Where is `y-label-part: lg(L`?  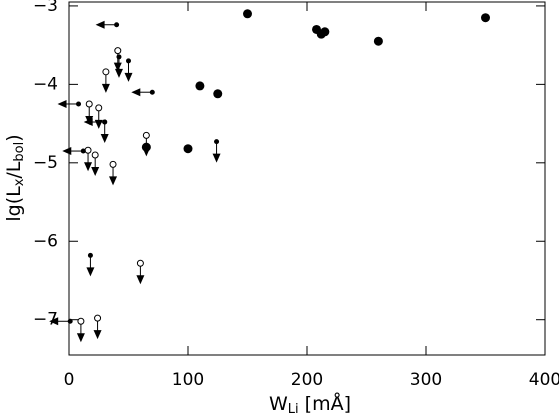 y-label-part: lg(L is located at coordinates (14, 204).